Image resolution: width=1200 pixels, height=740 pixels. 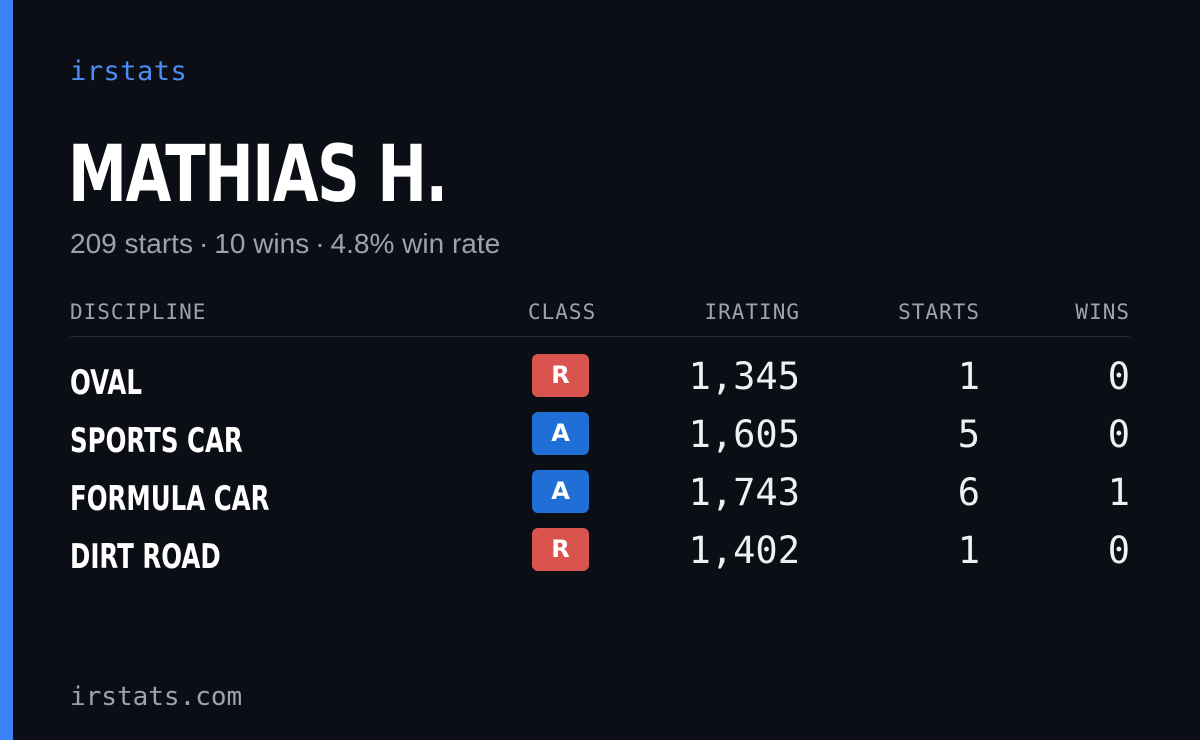 I want to click on discipline-name: FORMULA CAR, so click(x=170, y=499).